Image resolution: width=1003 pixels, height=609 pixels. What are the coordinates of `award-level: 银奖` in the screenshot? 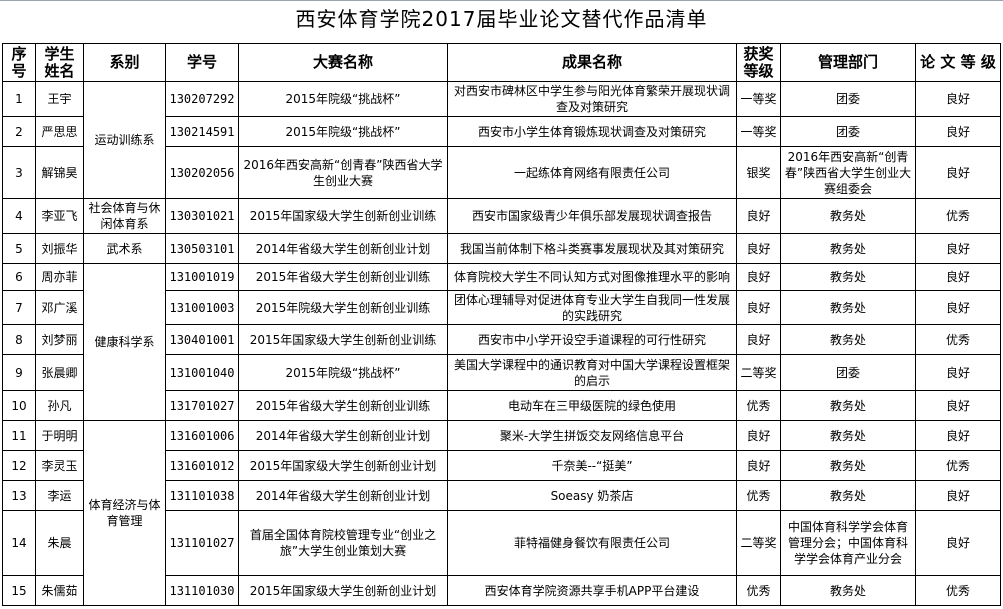 It's located at (758, 172).